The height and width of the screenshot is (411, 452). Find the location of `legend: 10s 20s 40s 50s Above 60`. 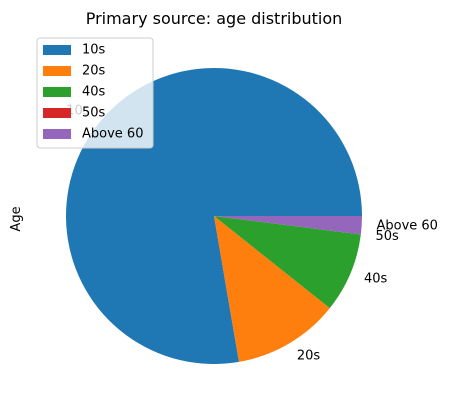

legend: 10s 20s 40s 50s Above 60 is located at coordinates (95, 93).